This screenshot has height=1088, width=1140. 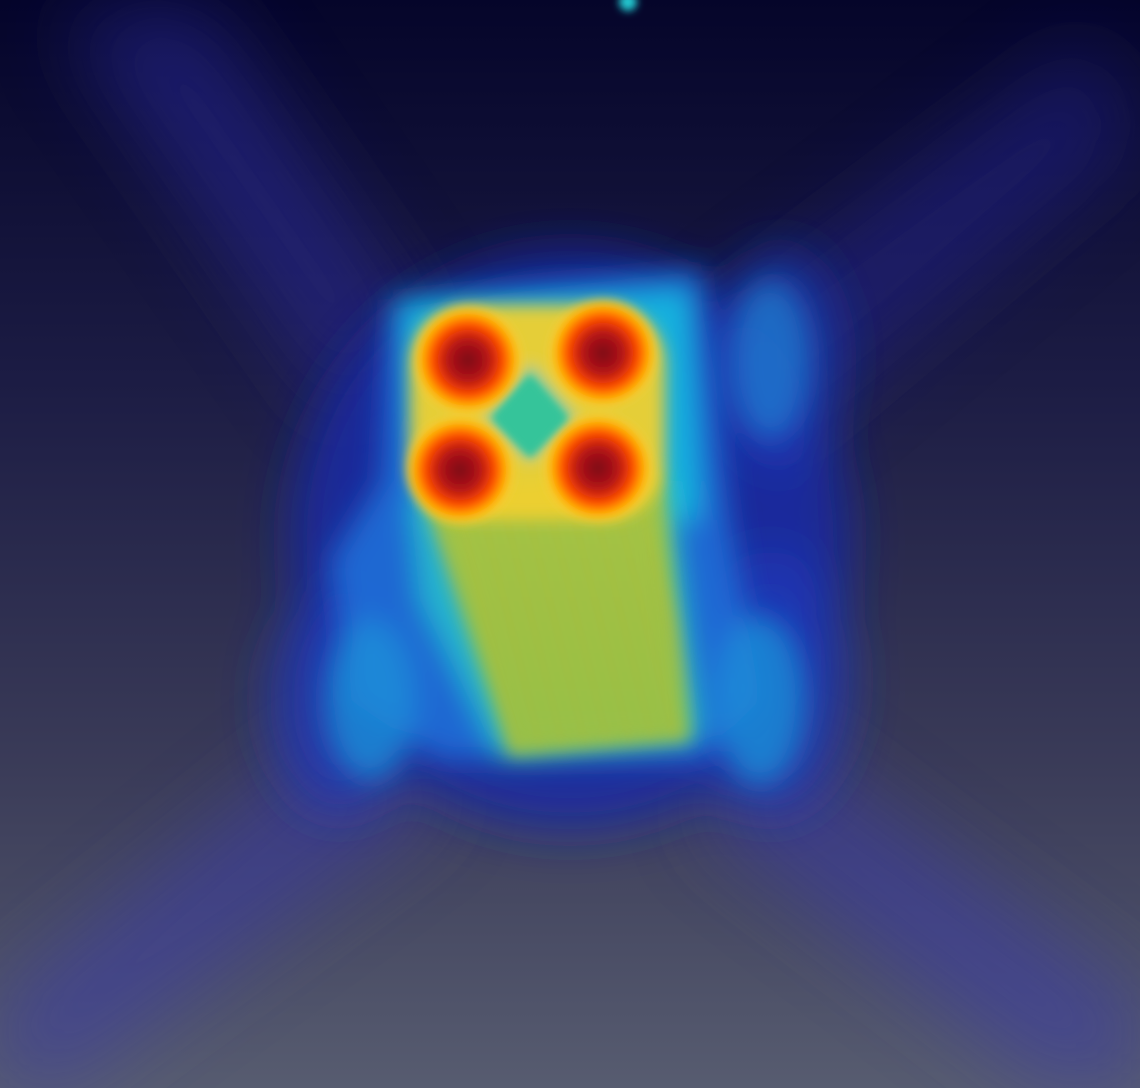 What do you see at coordinates (628, 5) in the screenshot?
I see `top-marker-dot` at bounding box center [628, 5].